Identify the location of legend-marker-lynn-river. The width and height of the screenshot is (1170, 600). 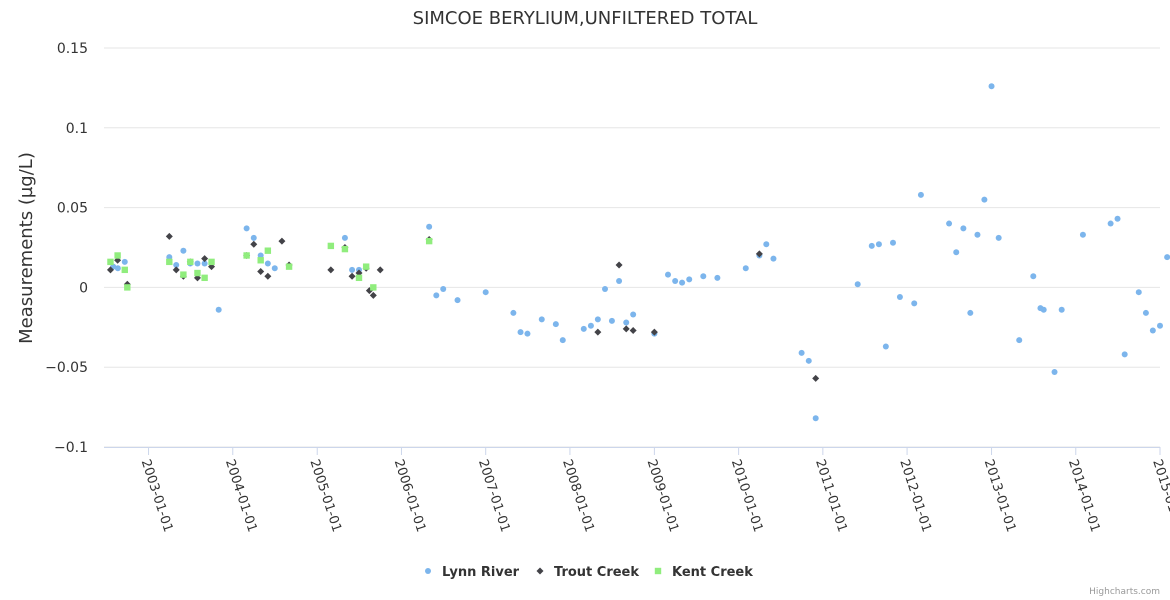
(428, 571).